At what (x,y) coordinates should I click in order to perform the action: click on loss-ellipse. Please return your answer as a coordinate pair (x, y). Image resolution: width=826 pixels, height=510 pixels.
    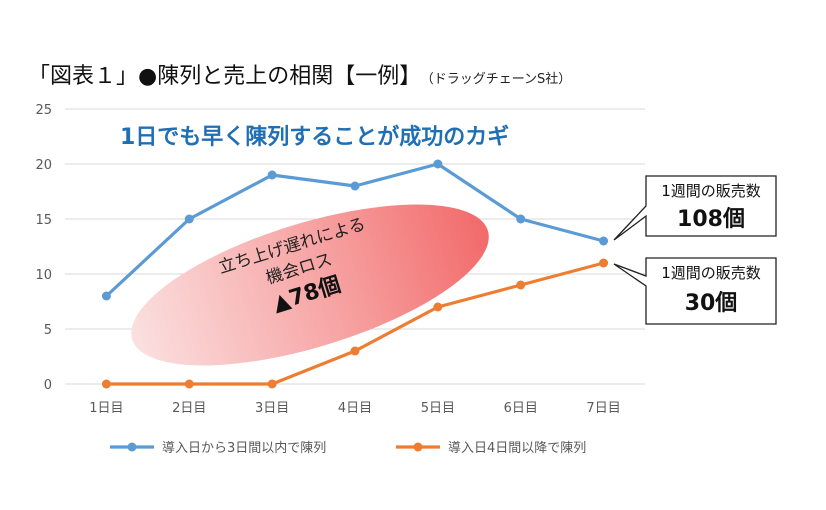
    Looking at the image, I should click on (310, 285).